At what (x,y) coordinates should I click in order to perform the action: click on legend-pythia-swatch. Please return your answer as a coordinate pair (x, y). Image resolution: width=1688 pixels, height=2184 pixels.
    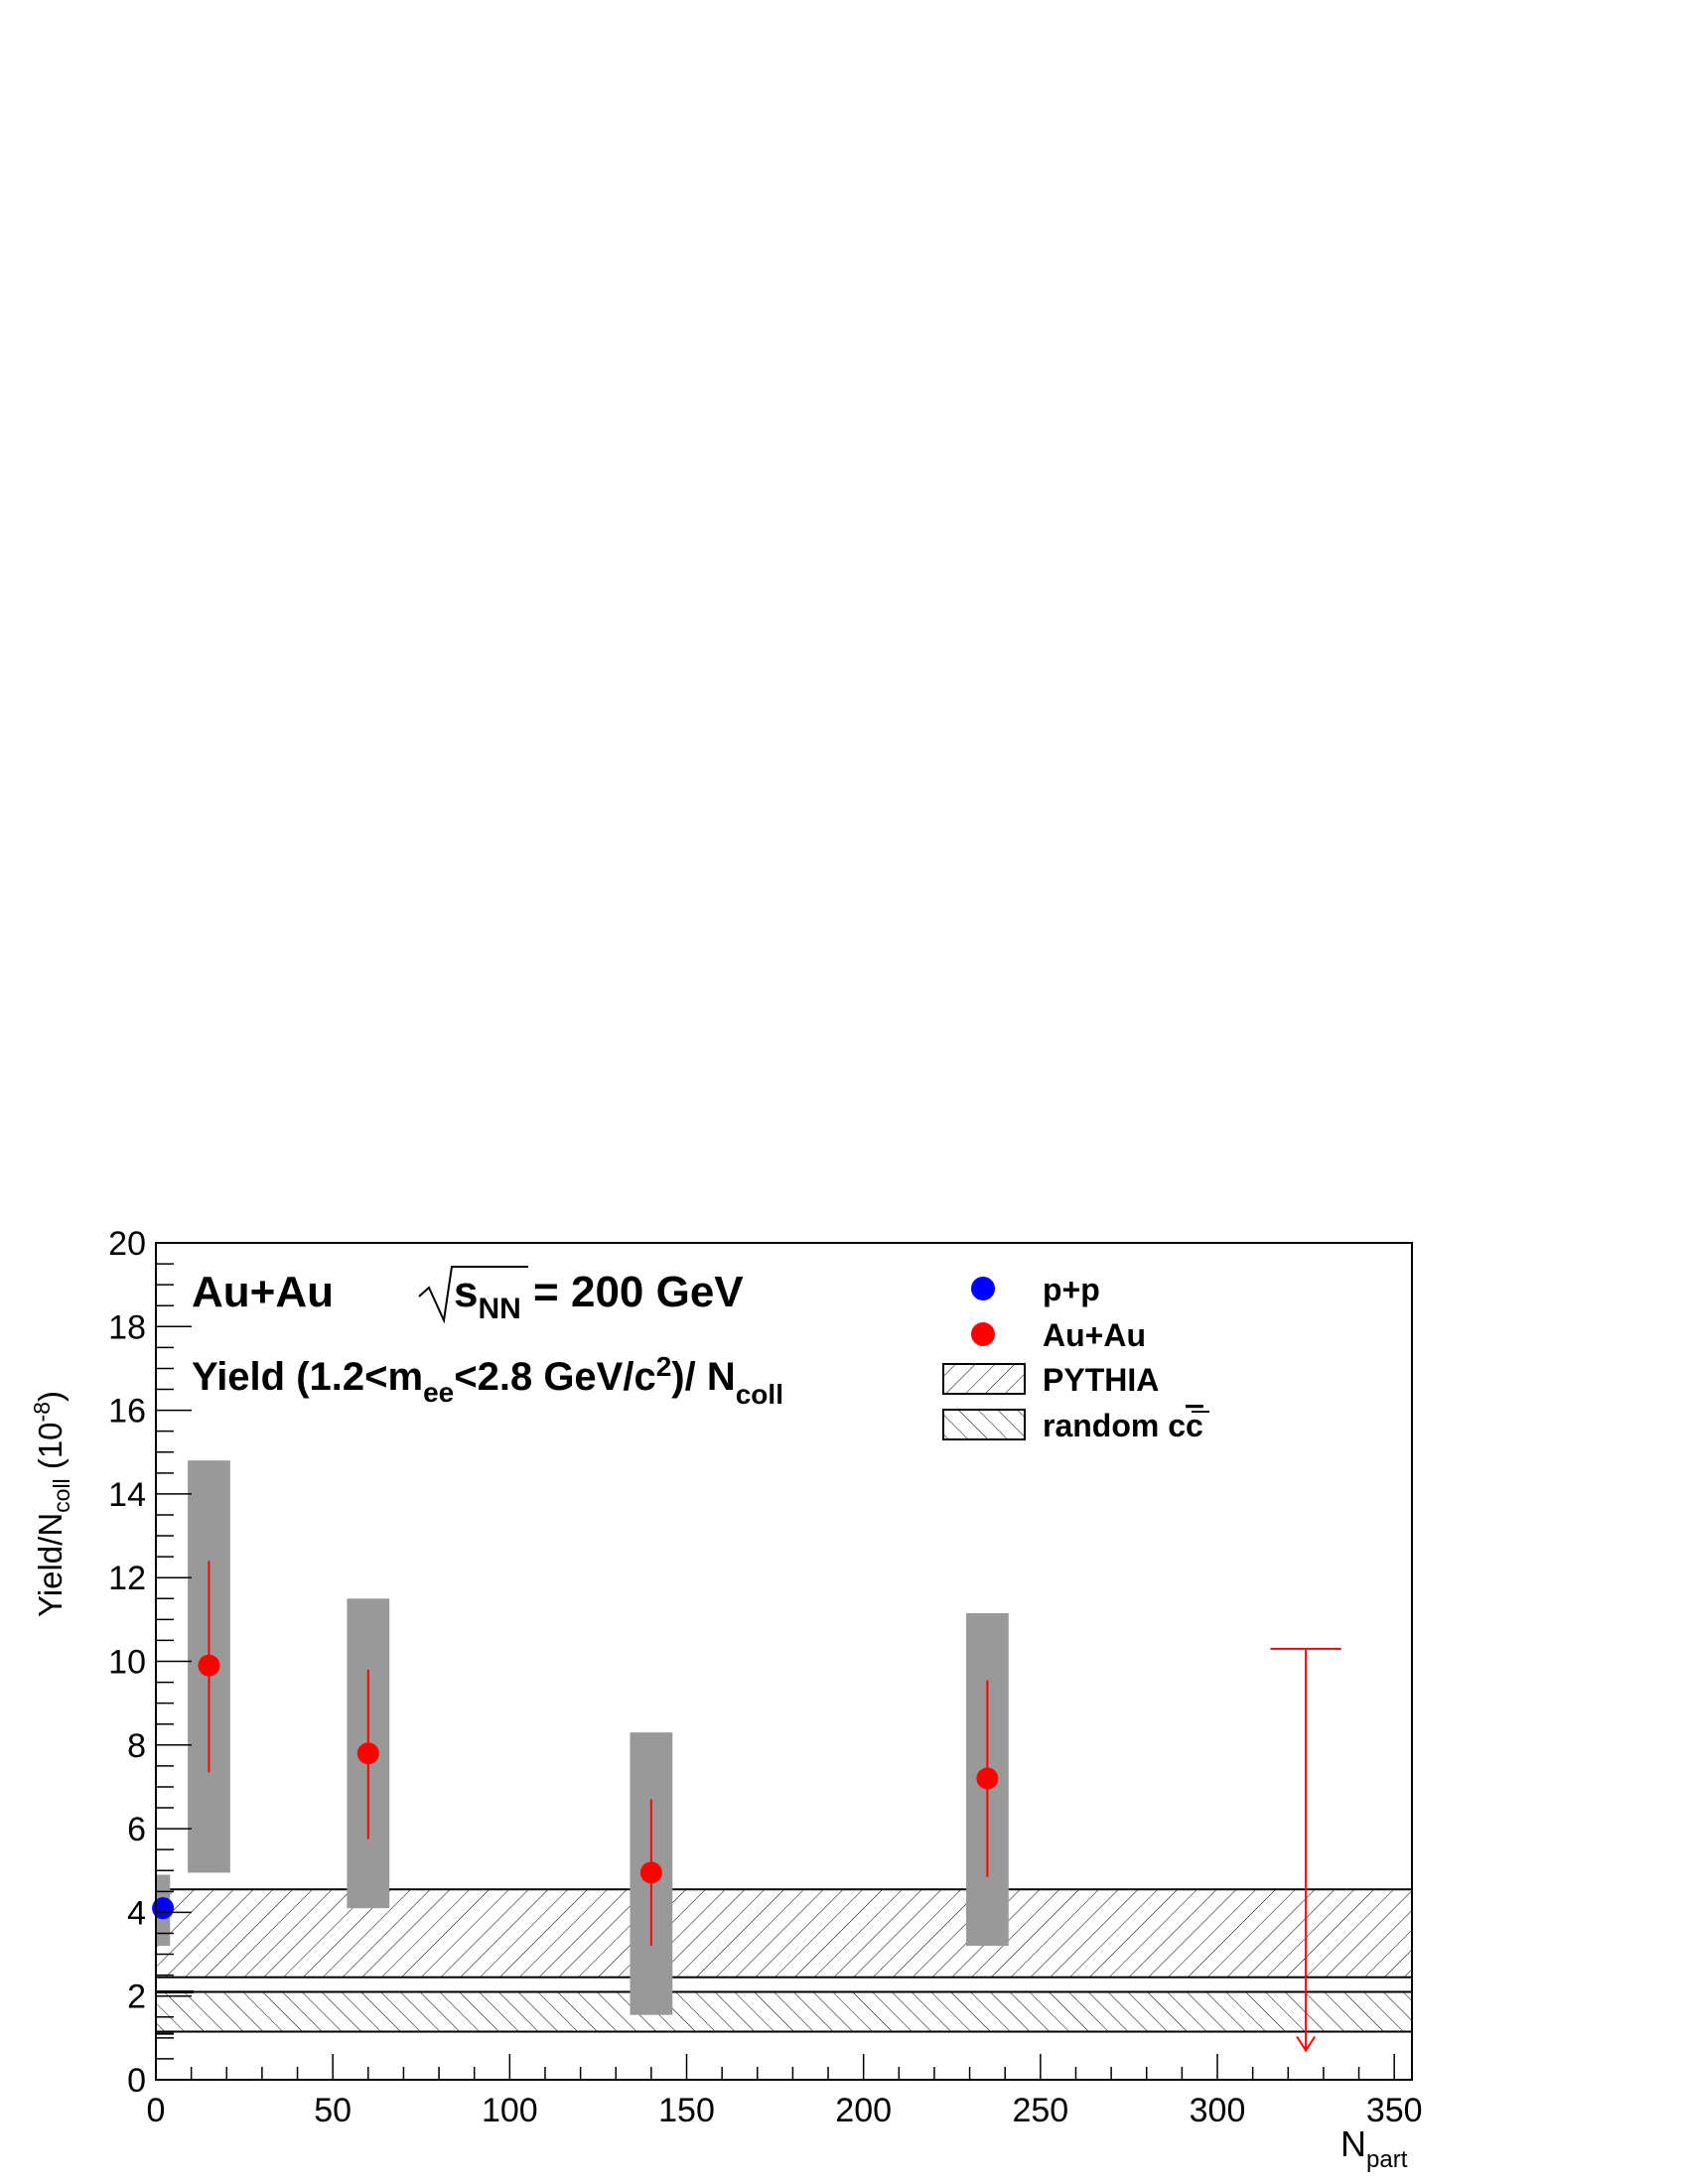
    Looking at the image, I should click on (984, 1379).